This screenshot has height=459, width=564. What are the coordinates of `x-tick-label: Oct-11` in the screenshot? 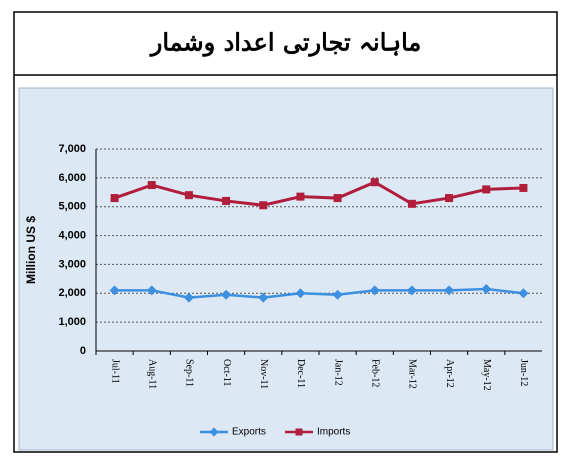 It's located at (226, 372).